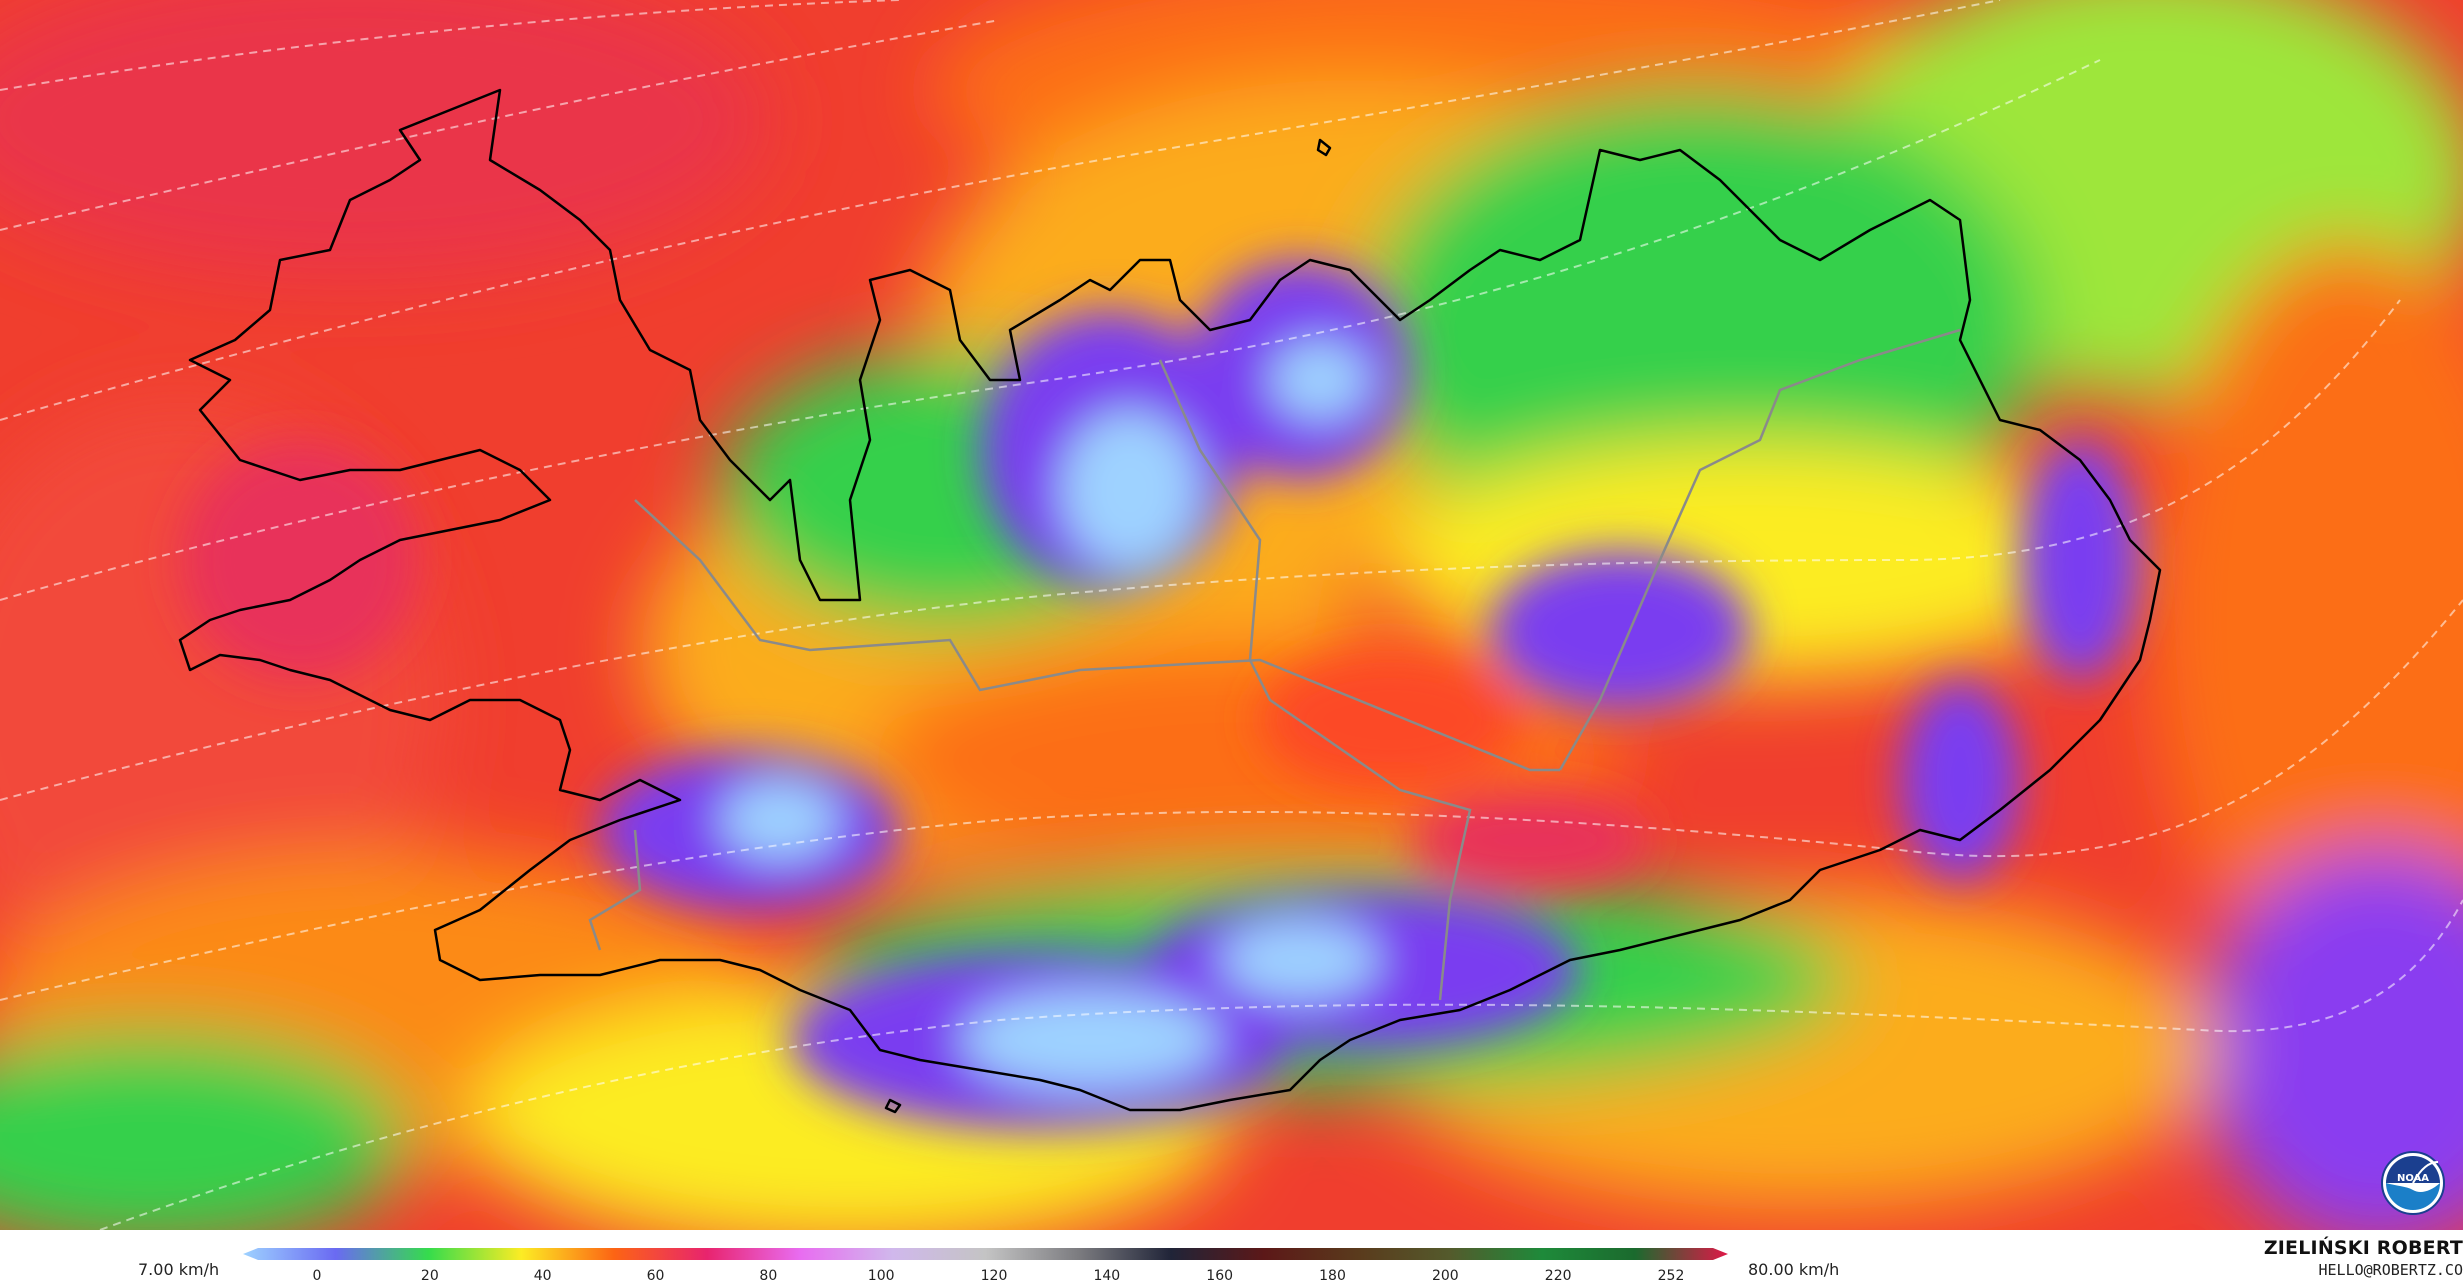 The width and height of the screenshot is (2463, 1287). What do you see at coordinates (1219, 1276) in the screenshot?
I see `color-scale-tick-label: 160` at bounding box center [1219, 1276].